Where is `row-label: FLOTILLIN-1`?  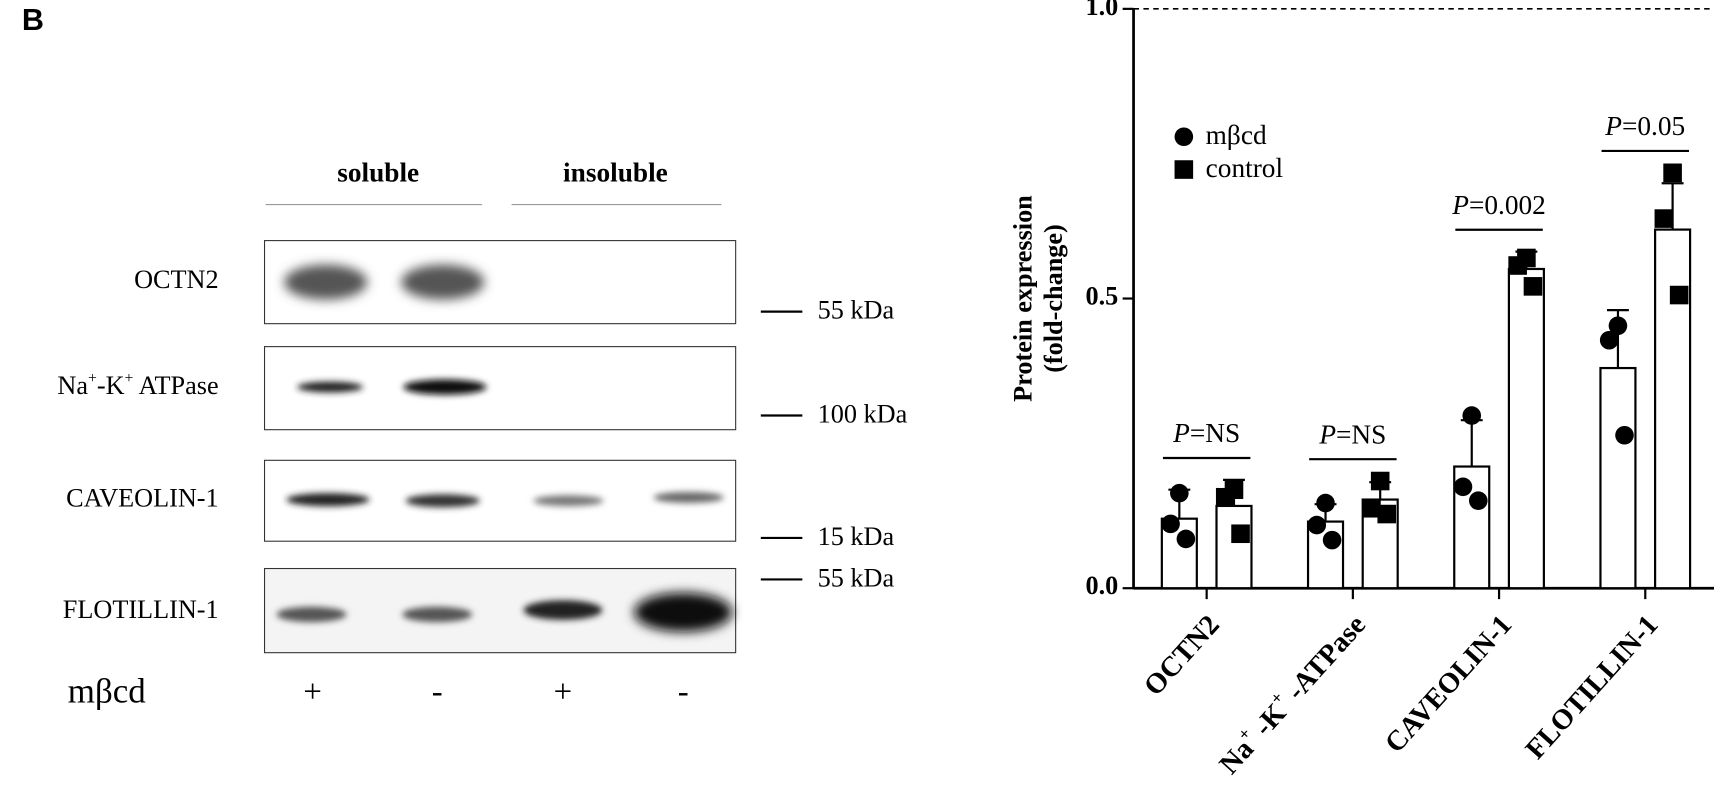
row-label: FLOTILLIN-1 is located at coordinates (141, 609).